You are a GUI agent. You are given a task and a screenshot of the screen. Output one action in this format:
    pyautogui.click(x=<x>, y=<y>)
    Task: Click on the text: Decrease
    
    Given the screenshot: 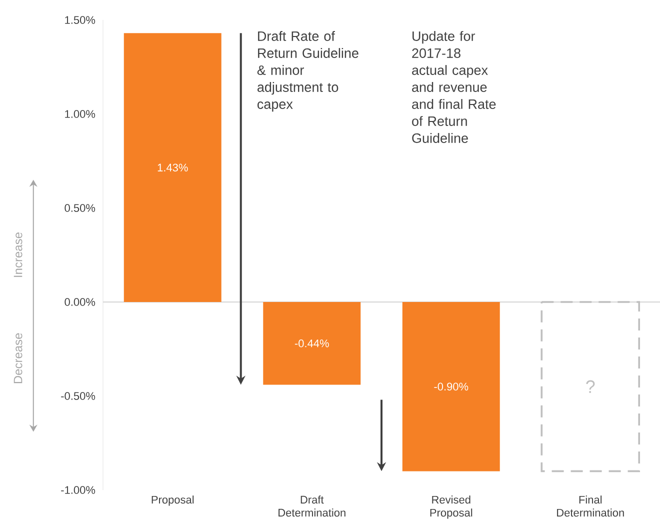 What is the action you would take?
    pyautogui.click(x=18, y=358)
    